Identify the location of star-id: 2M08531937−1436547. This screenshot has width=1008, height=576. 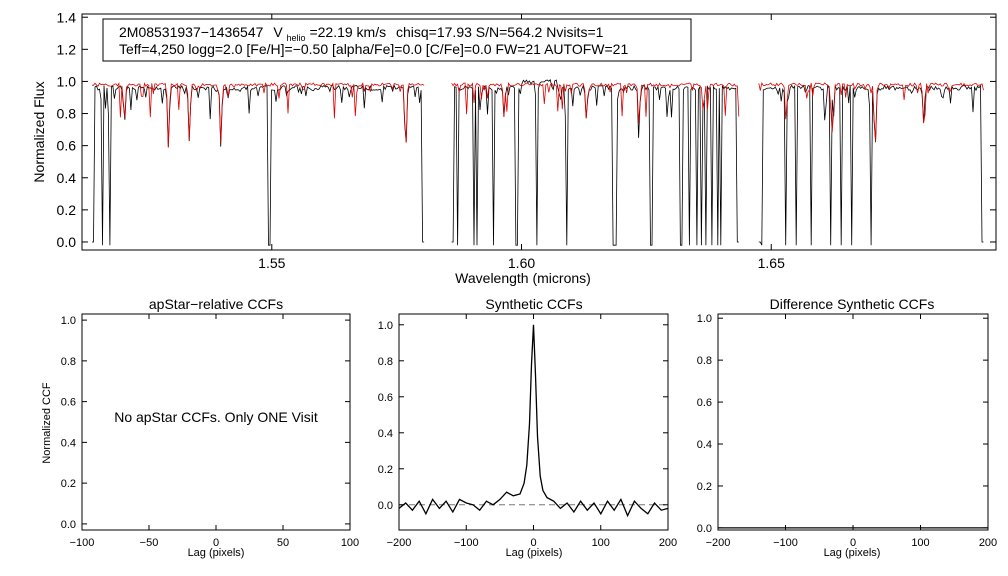
(191, 32).